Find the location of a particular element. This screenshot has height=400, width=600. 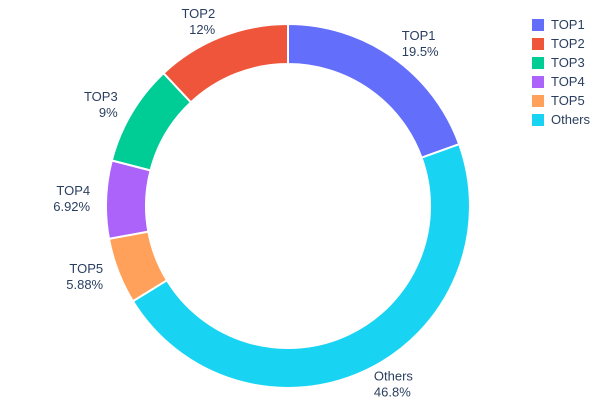

legend-swatch-top2 is located at coordinates (537, 44).